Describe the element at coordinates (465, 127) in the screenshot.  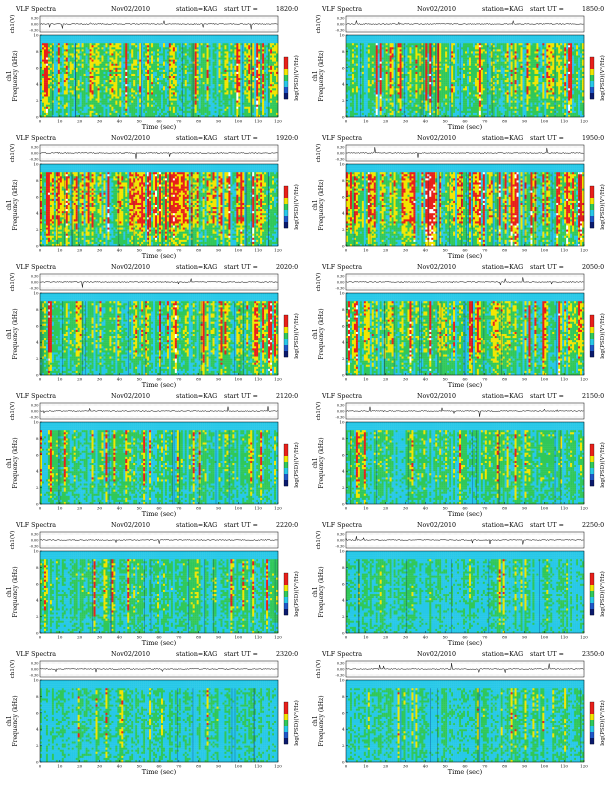
I see `time-axis-label: Time (sec)` at that location.